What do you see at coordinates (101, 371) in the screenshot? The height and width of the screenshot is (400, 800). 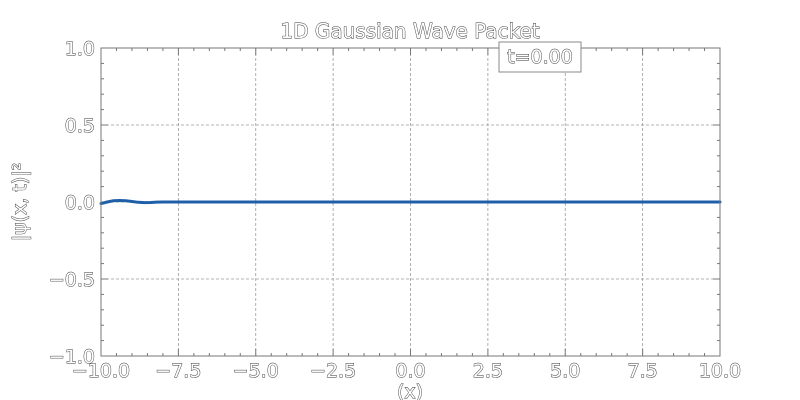 I see `x-tick-label: −10.0` at bounding box center [101, 371].